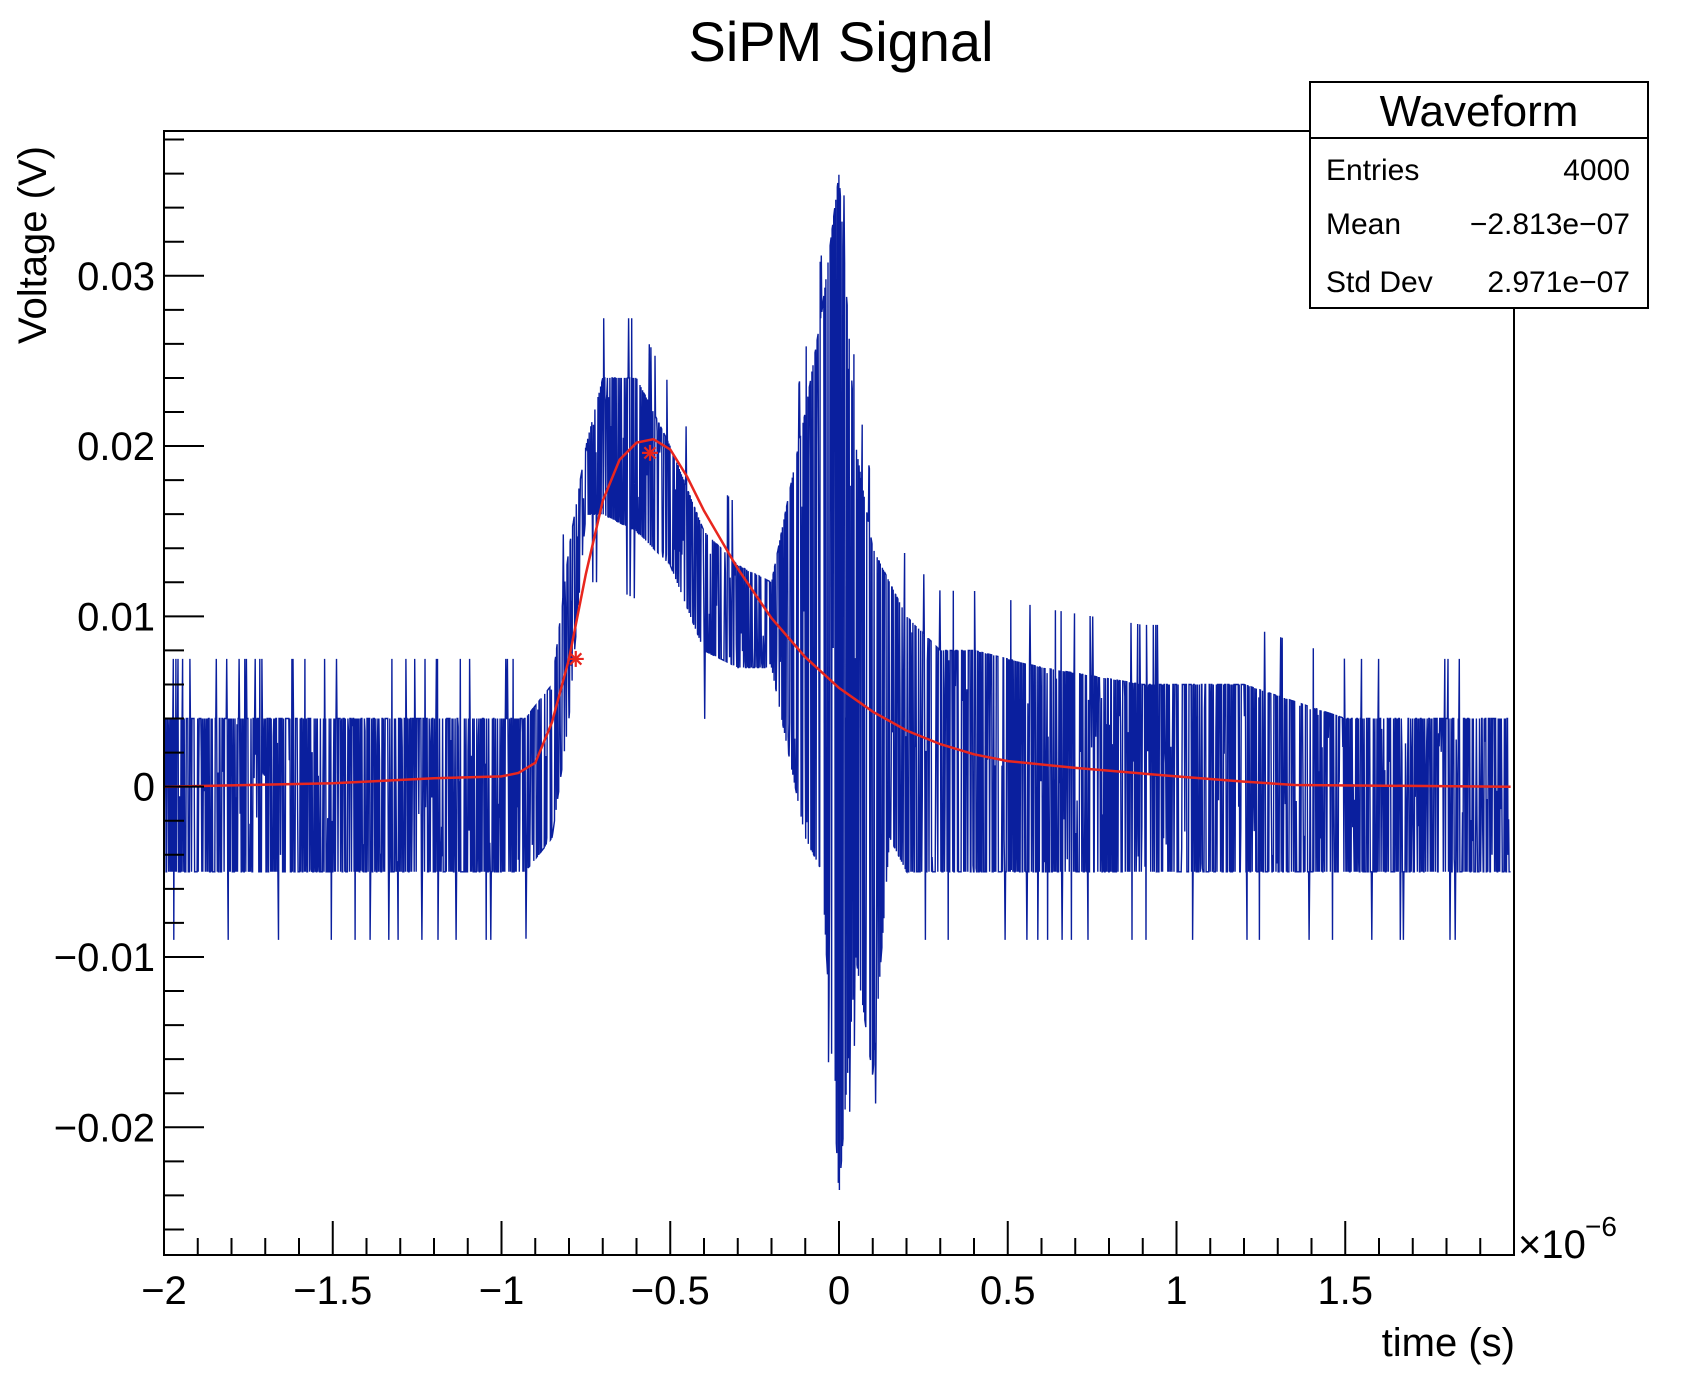 This screenshot has height=1390, width=1682. Describe the element at coordinates (1008, 1291) in the screenshot. I see `x-tick-label: 0.5` at that location.